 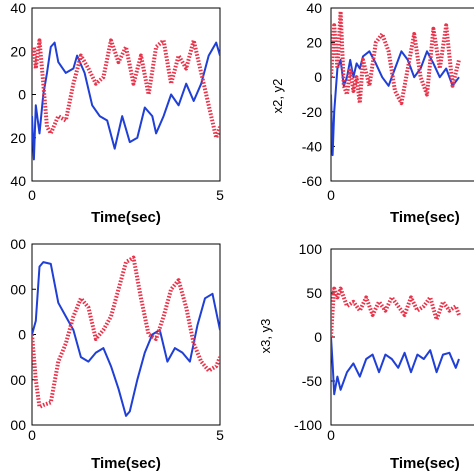 What do you see at coordinates (277, 96) in the screenshot?
I see `y-axis-label: x2, y2` at bounding box center [277, 96].